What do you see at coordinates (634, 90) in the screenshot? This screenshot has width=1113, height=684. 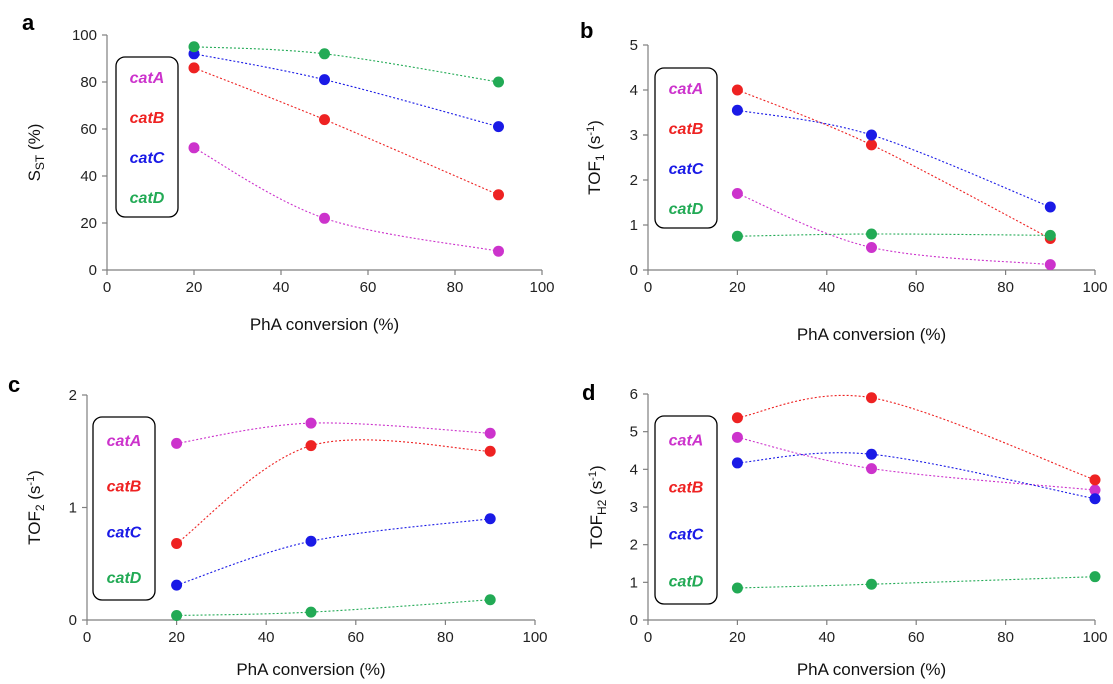 I see `y-tick-label: 4` at bounding box center [634, 90].